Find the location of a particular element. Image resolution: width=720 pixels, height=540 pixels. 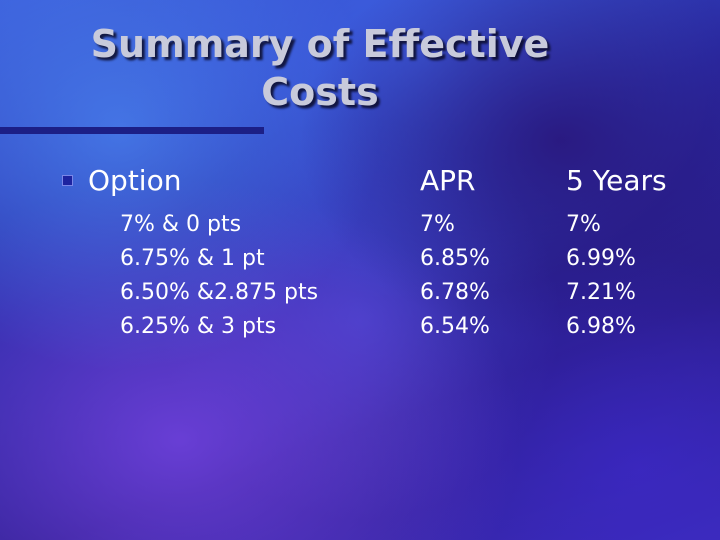

five-years-cell: 6.99% is located at coordinates (601, 258).